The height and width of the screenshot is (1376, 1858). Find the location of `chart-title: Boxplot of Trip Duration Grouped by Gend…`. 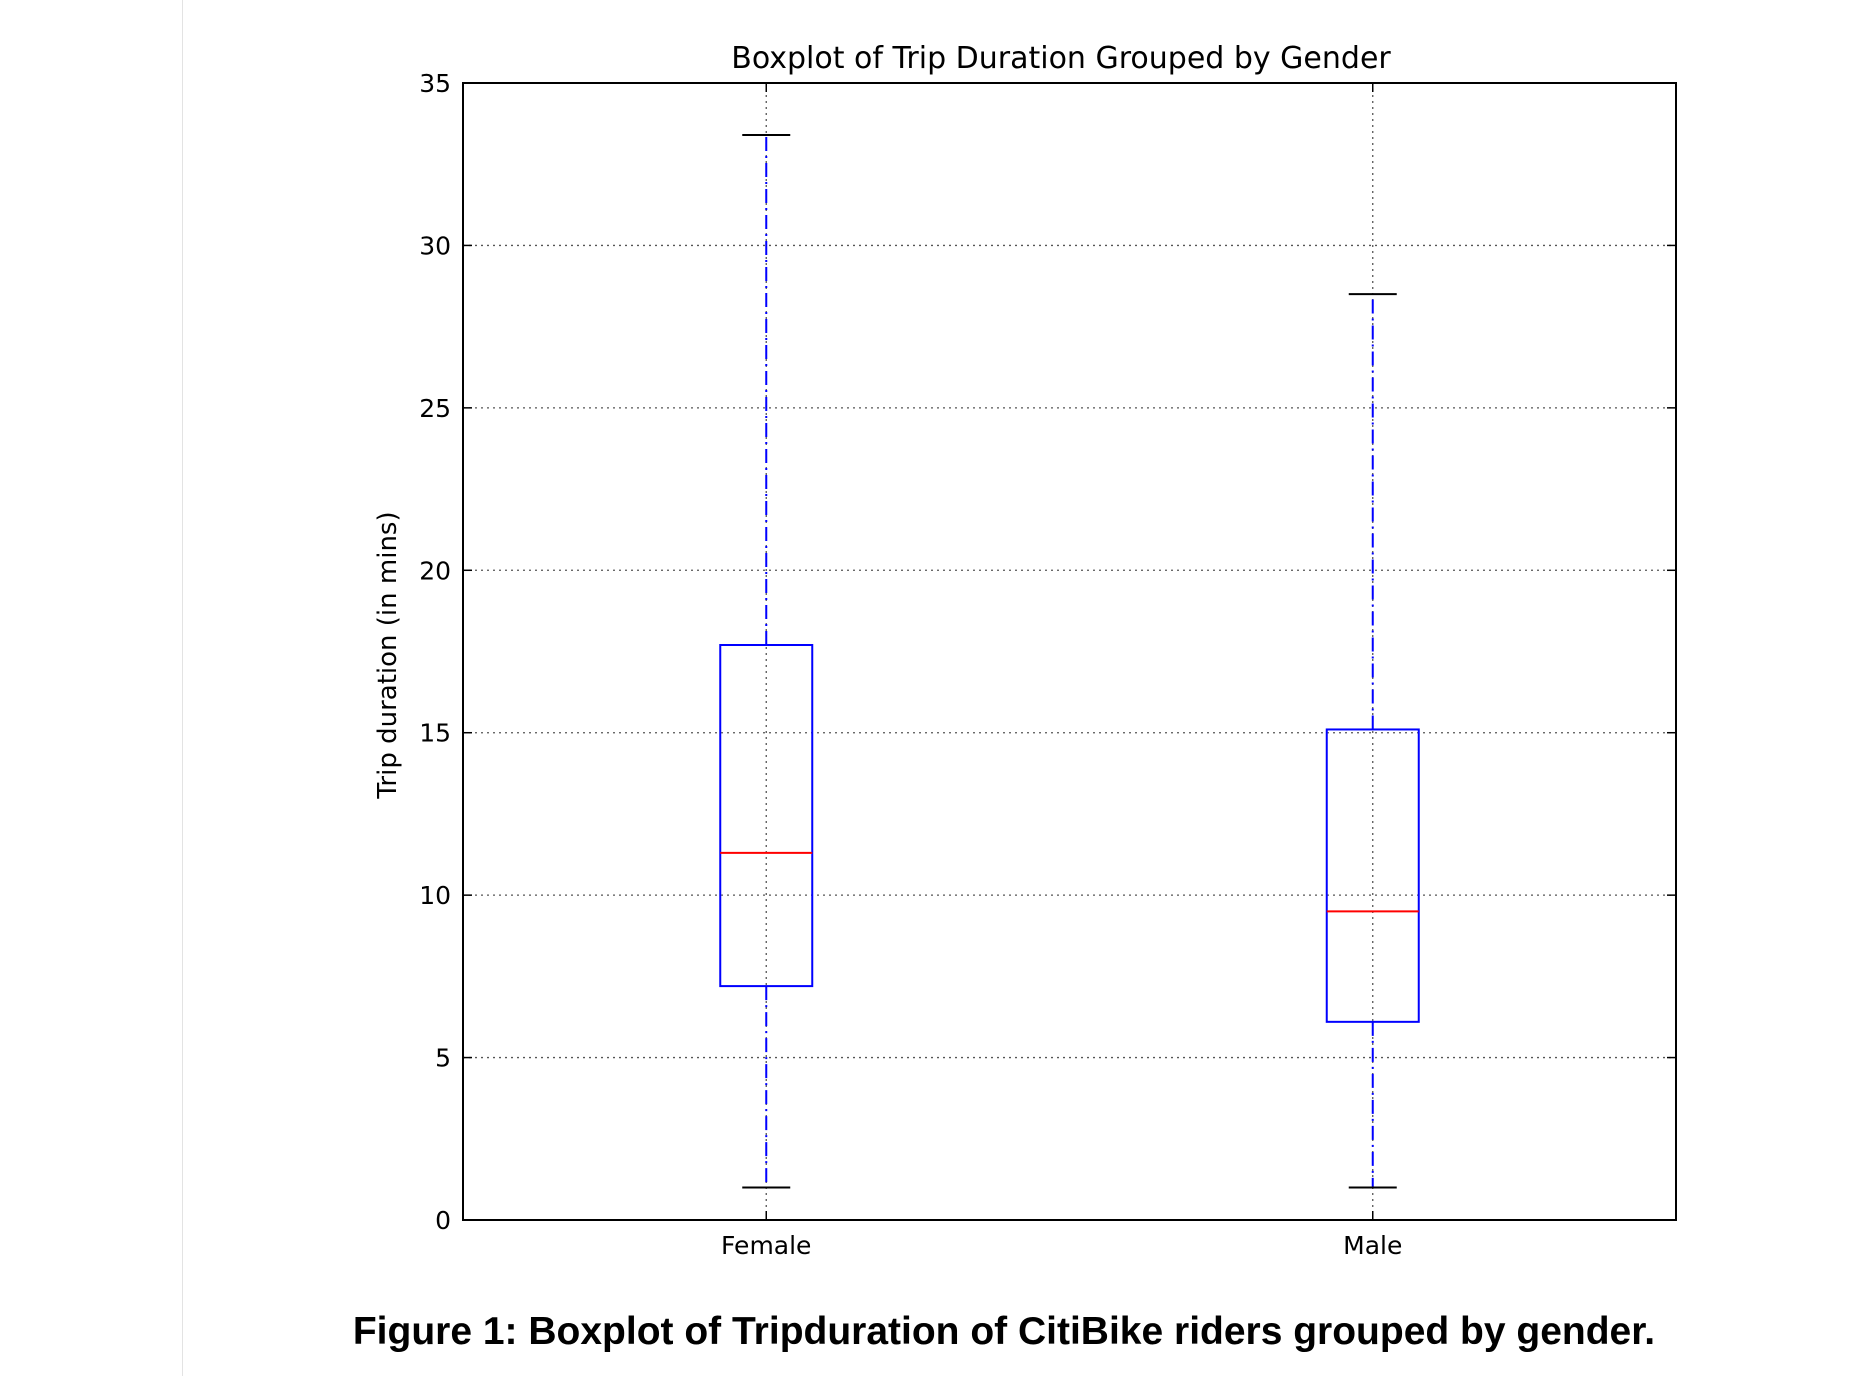

chart-title: Boxplot of Trip Duration Grouped by Gend… is located at coordinates (1061, 58).